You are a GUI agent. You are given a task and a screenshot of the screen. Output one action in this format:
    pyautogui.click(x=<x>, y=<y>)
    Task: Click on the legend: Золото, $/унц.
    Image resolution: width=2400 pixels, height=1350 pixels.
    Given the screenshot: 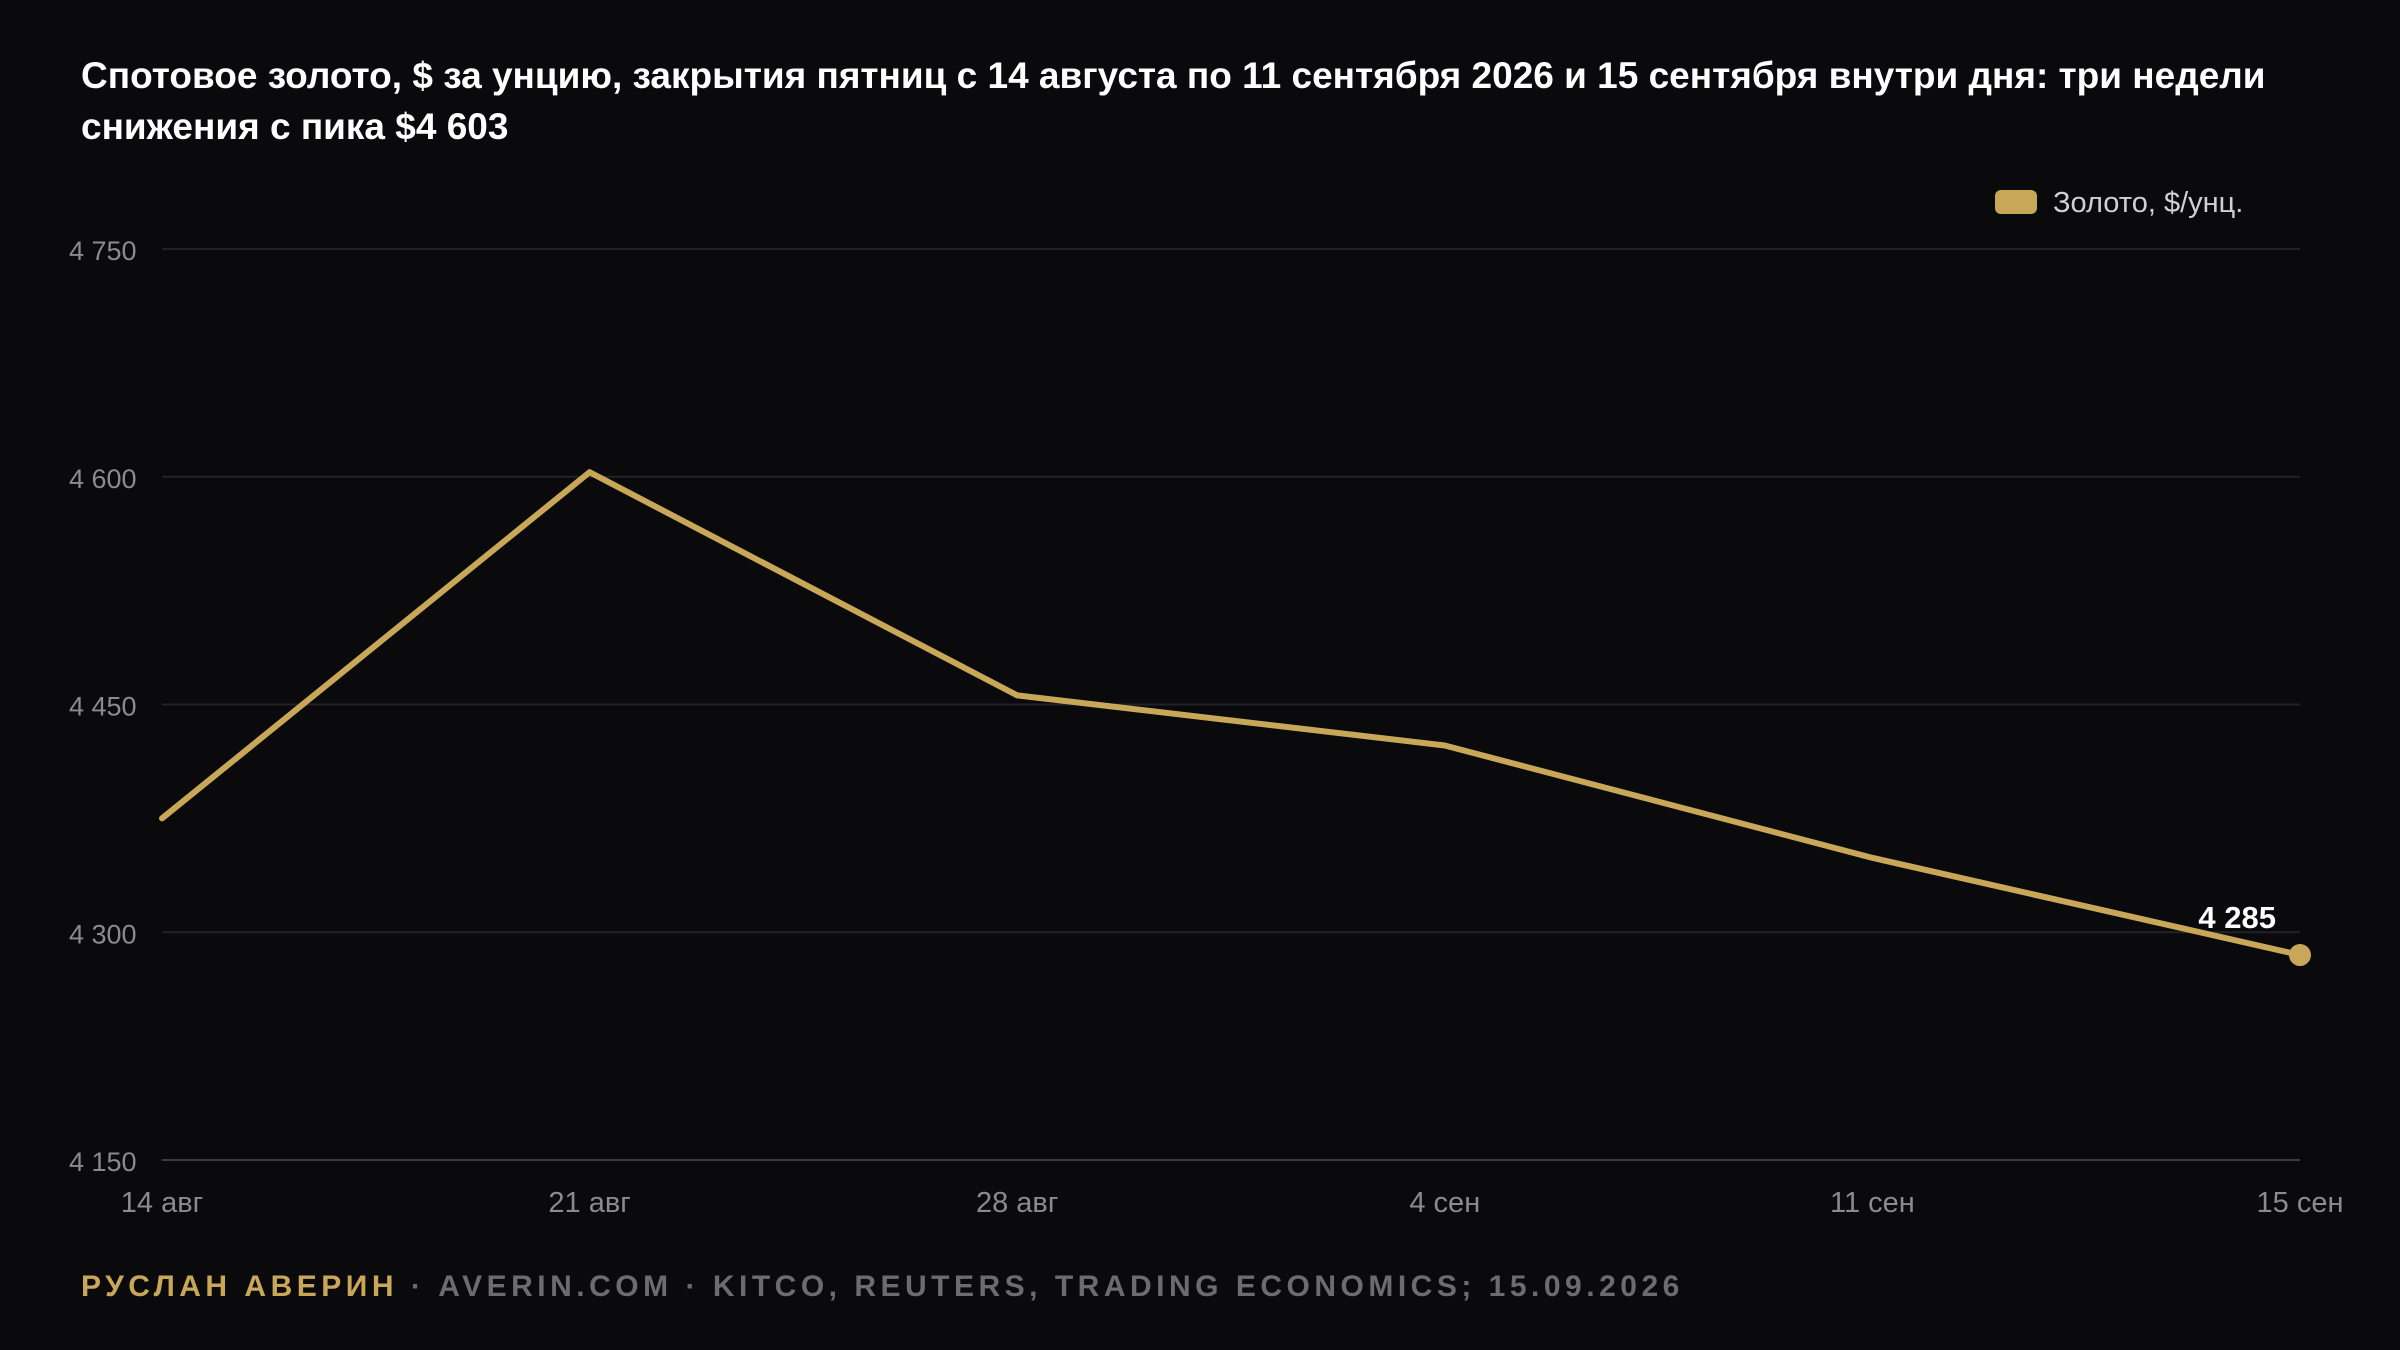 What is the action you would take?
    pyautogui.click(x=2119, y=203)
    